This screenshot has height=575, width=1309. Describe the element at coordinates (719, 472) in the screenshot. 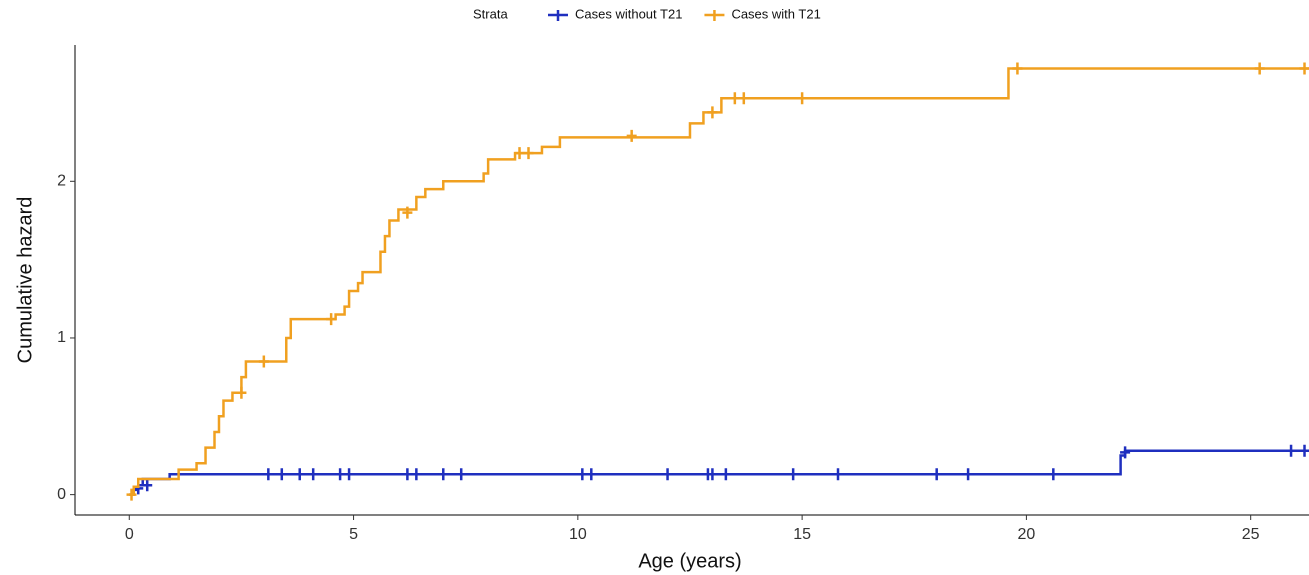

I see `hazard-line` at that location.